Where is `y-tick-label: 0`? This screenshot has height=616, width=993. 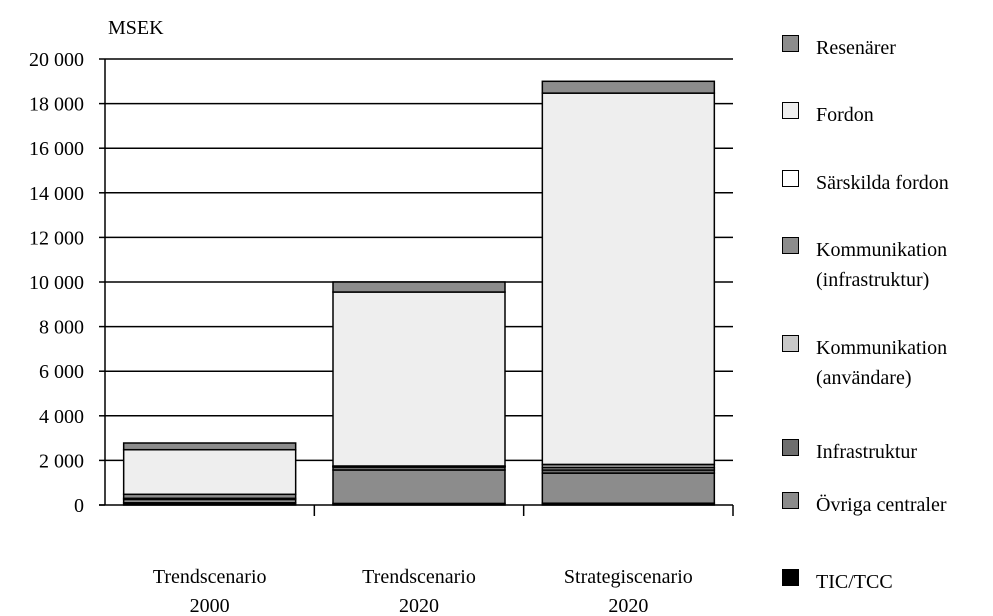
y-tick-label: 0 is located at coordinates (79, 506).